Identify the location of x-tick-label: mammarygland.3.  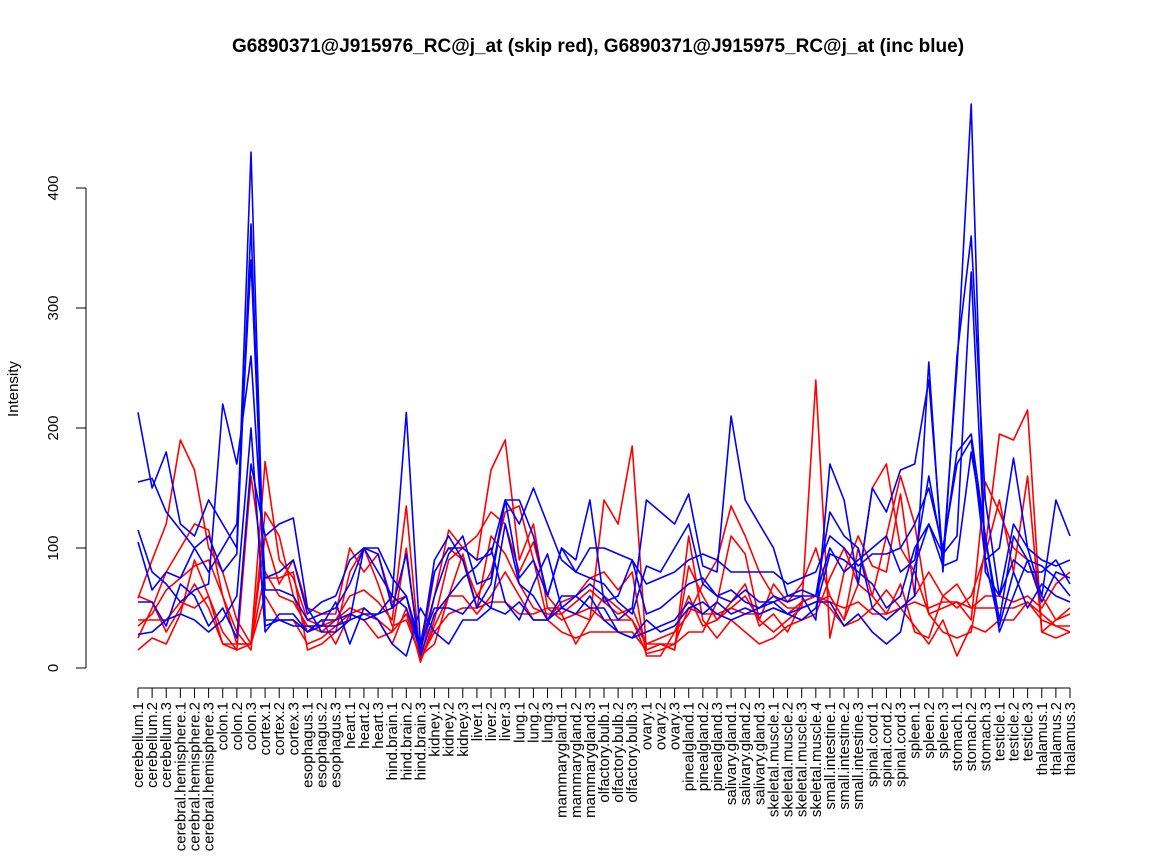
(590, 760).